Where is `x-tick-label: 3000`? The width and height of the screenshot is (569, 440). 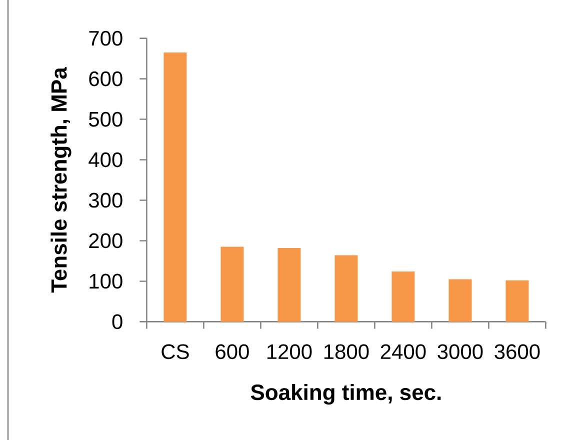
x-tick-label: 3000 is located at coordinates (460, 352).